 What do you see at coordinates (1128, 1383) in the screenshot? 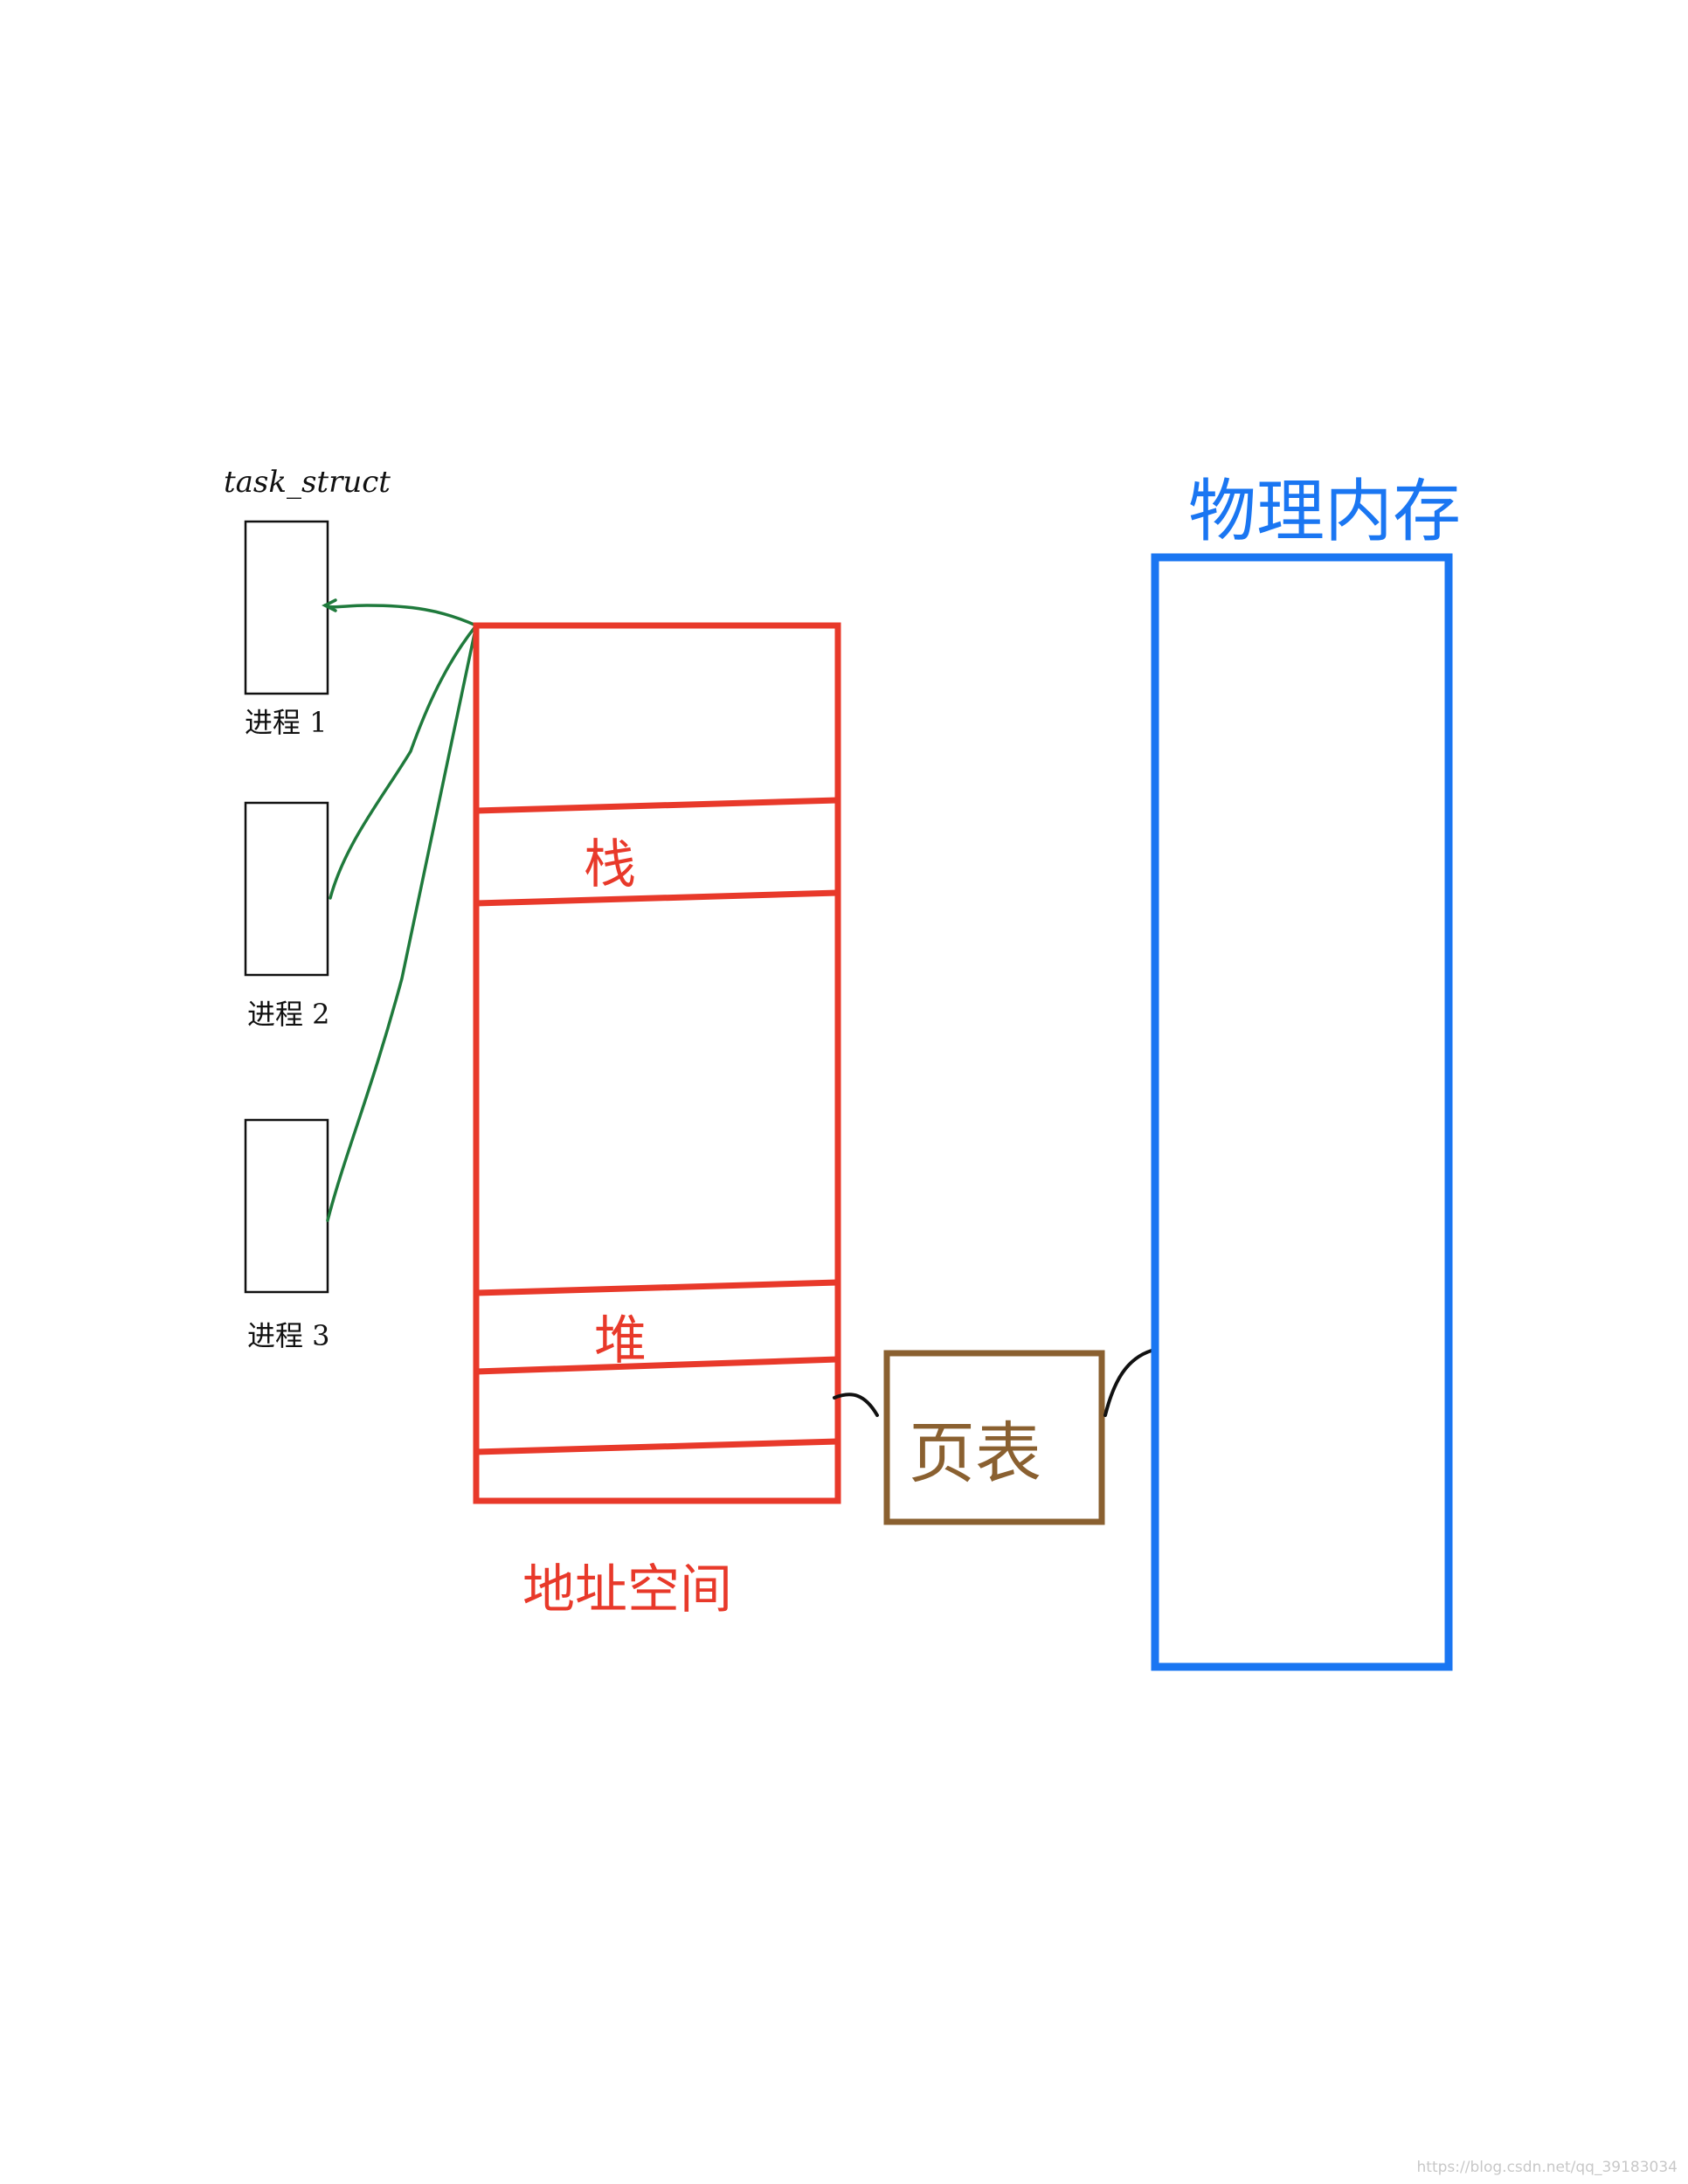
I see `connector-pagetable-to-memory` at bounding box center [1128, 1383].